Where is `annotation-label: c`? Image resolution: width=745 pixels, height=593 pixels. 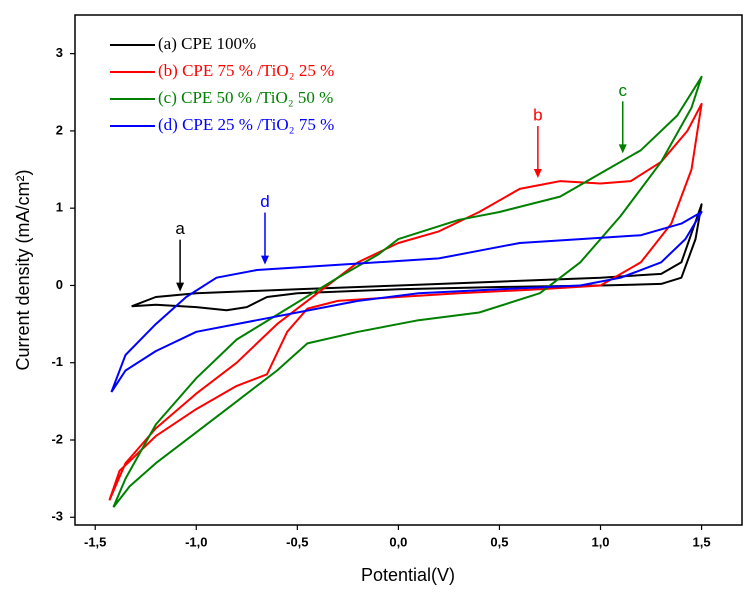 annotation-label: c is located at coordinates (622, 90).